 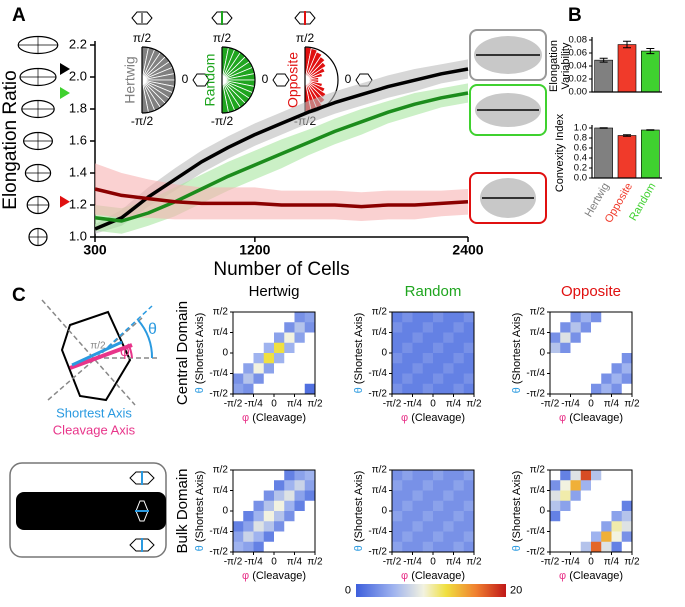 What do you see at coordinates (98, 346) in the screenshot?
I see `right-angle-label: π/2` at bounding box center [98, 346].